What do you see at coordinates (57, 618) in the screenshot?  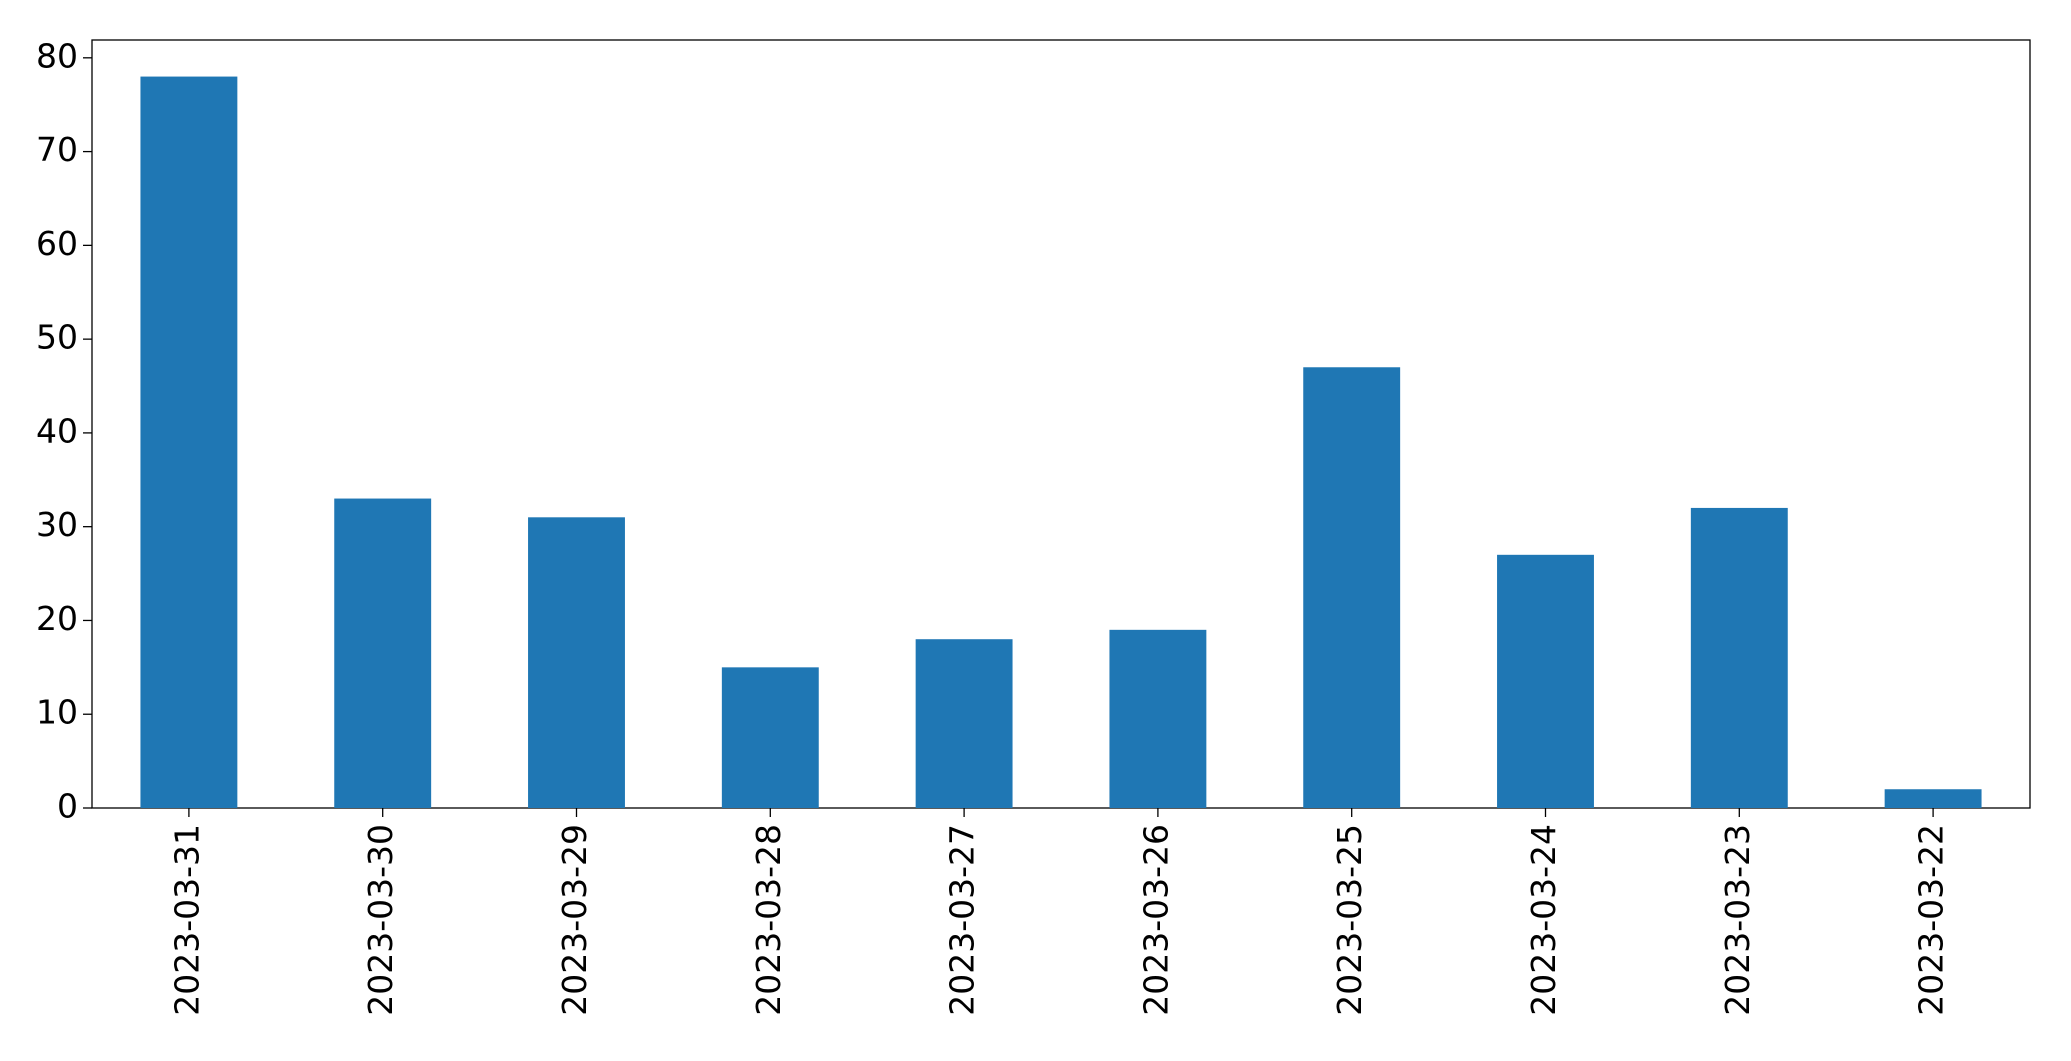 I see `y-tick-label: 20` at bounding box center [57, 618].